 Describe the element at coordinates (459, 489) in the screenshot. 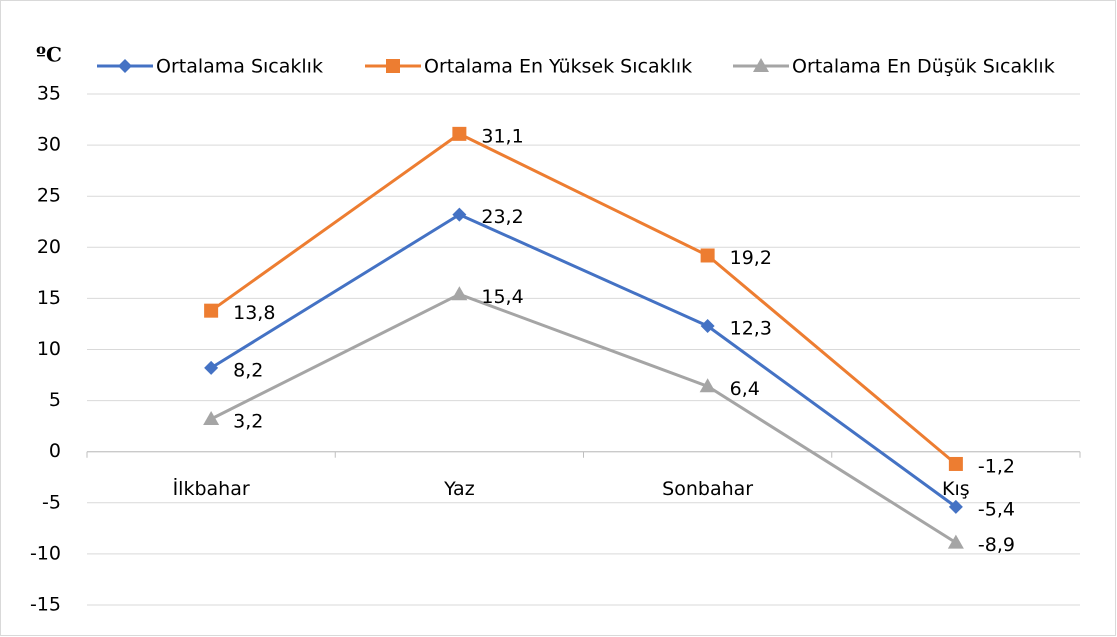

I see `x-tick-label: Yaz` at that location.